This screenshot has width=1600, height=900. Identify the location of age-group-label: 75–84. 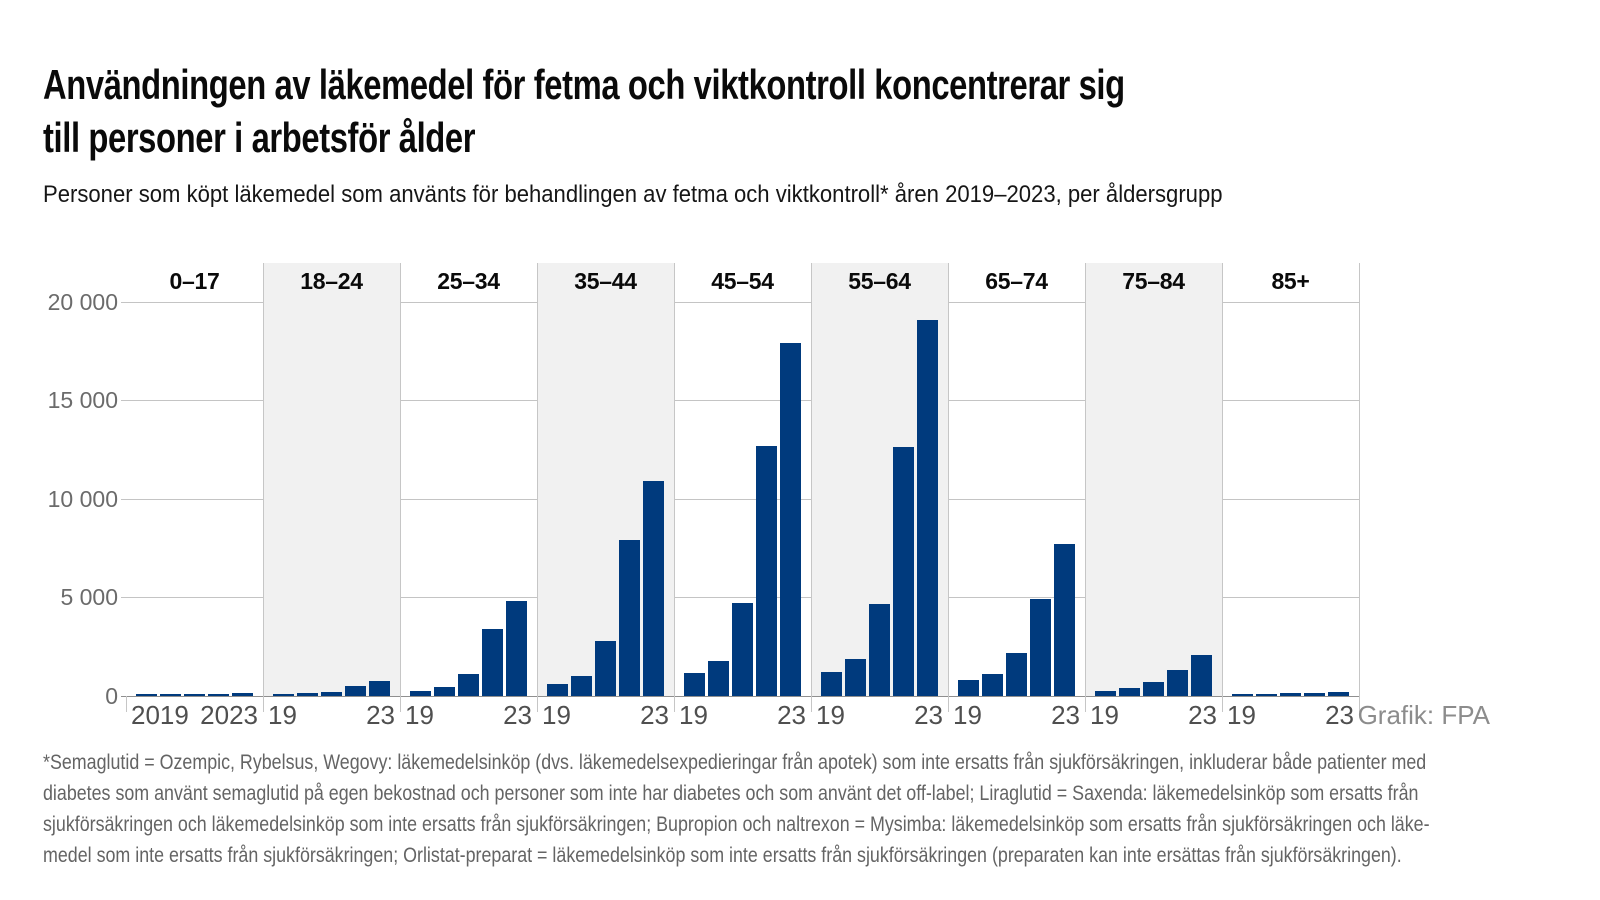
(1153, 281).